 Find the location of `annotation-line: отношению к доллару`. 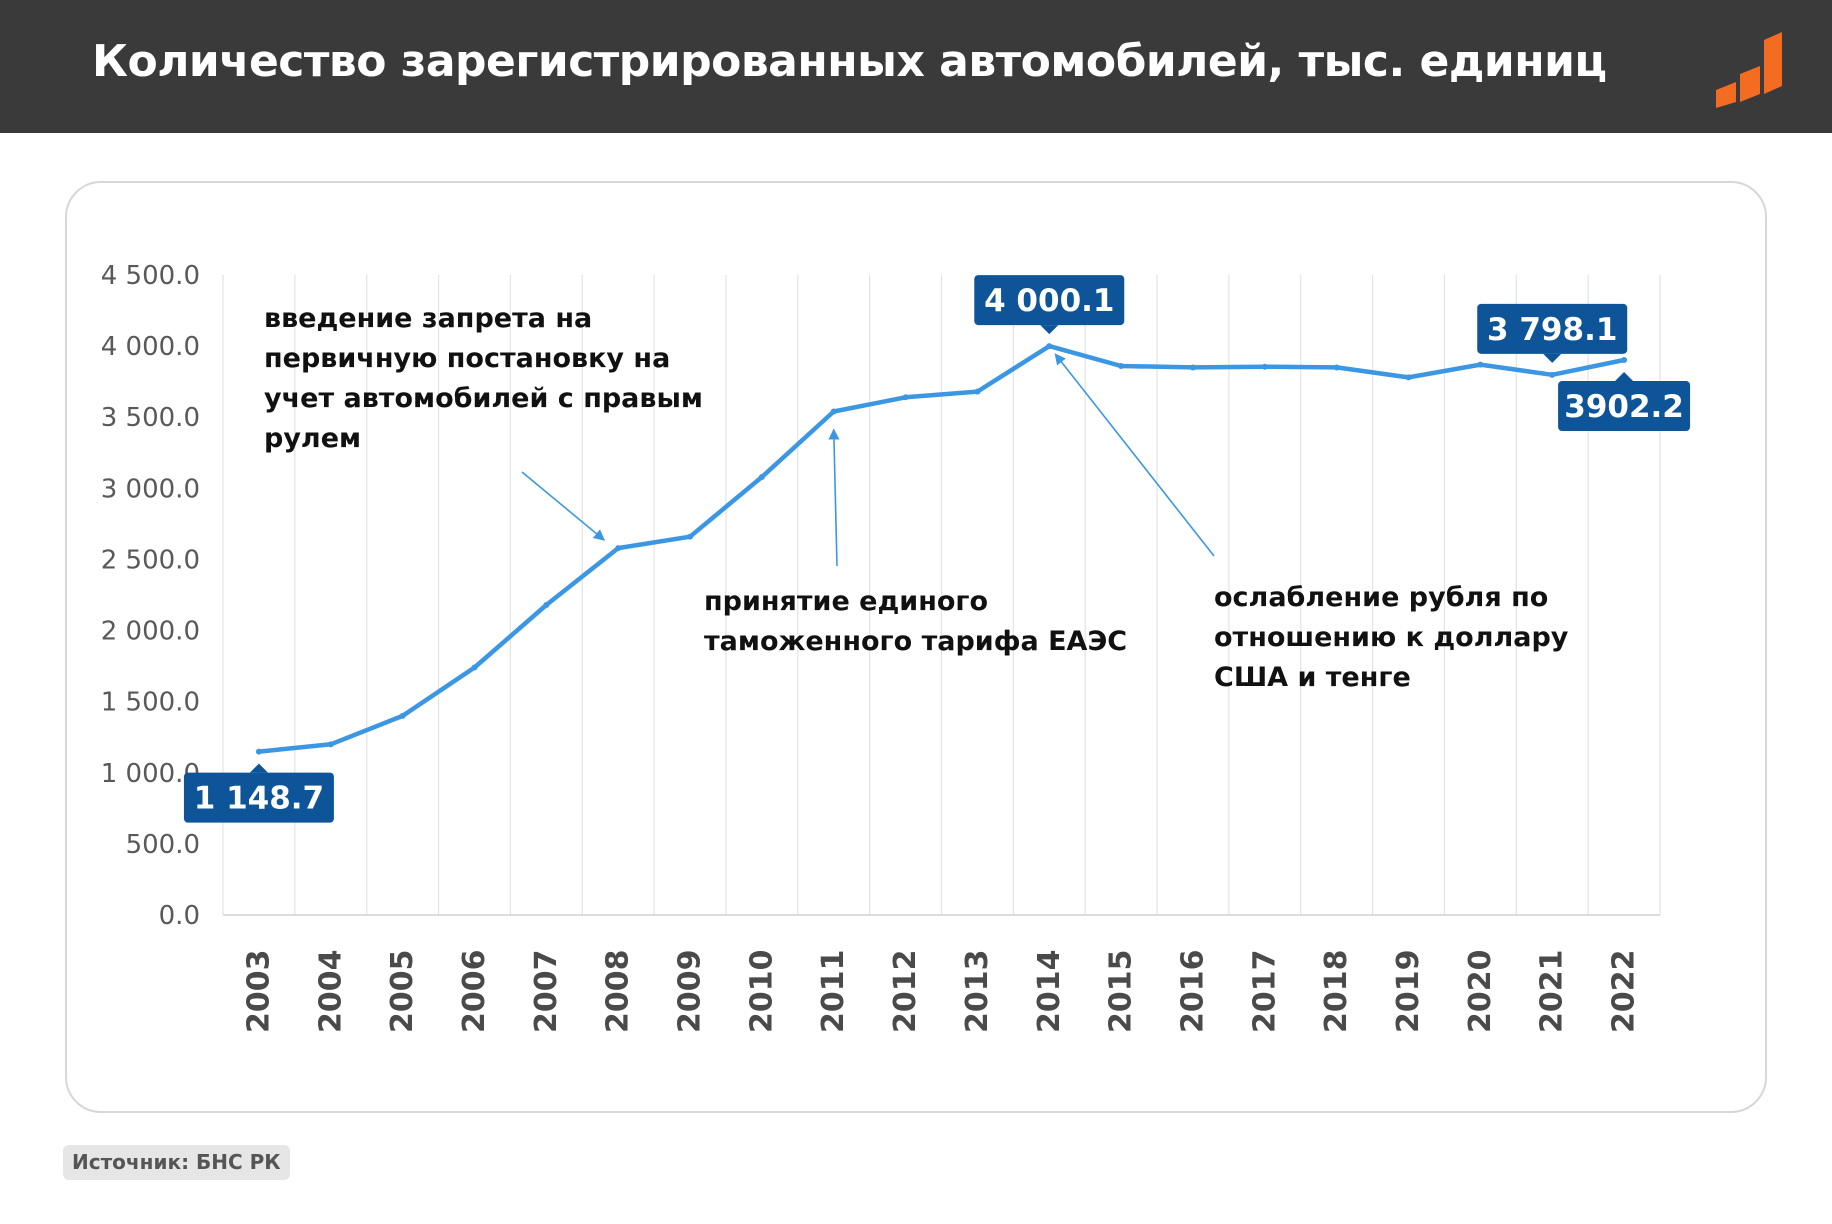

annotation-line: отношению к доллару is located at coordinates (1391, 637).